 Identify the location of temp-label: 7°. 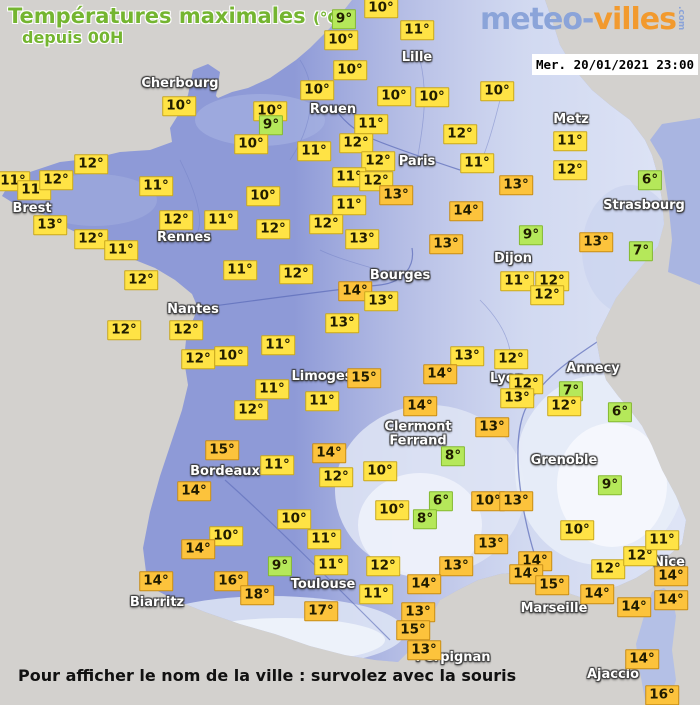
(641, 251).